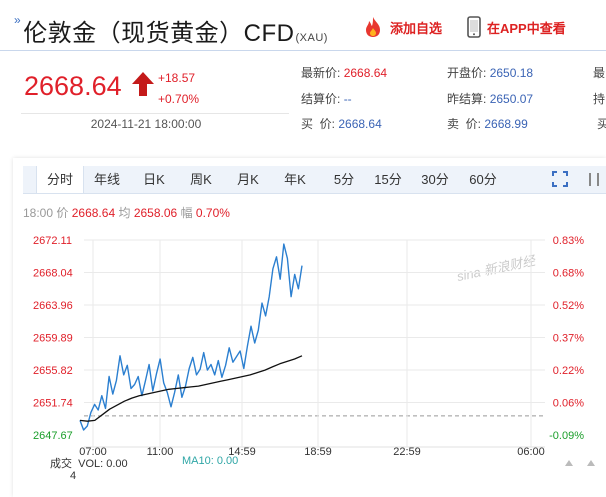  Describe the element at coordinates (474, 27) in the screenshot. I see `phone-icon` at that location.